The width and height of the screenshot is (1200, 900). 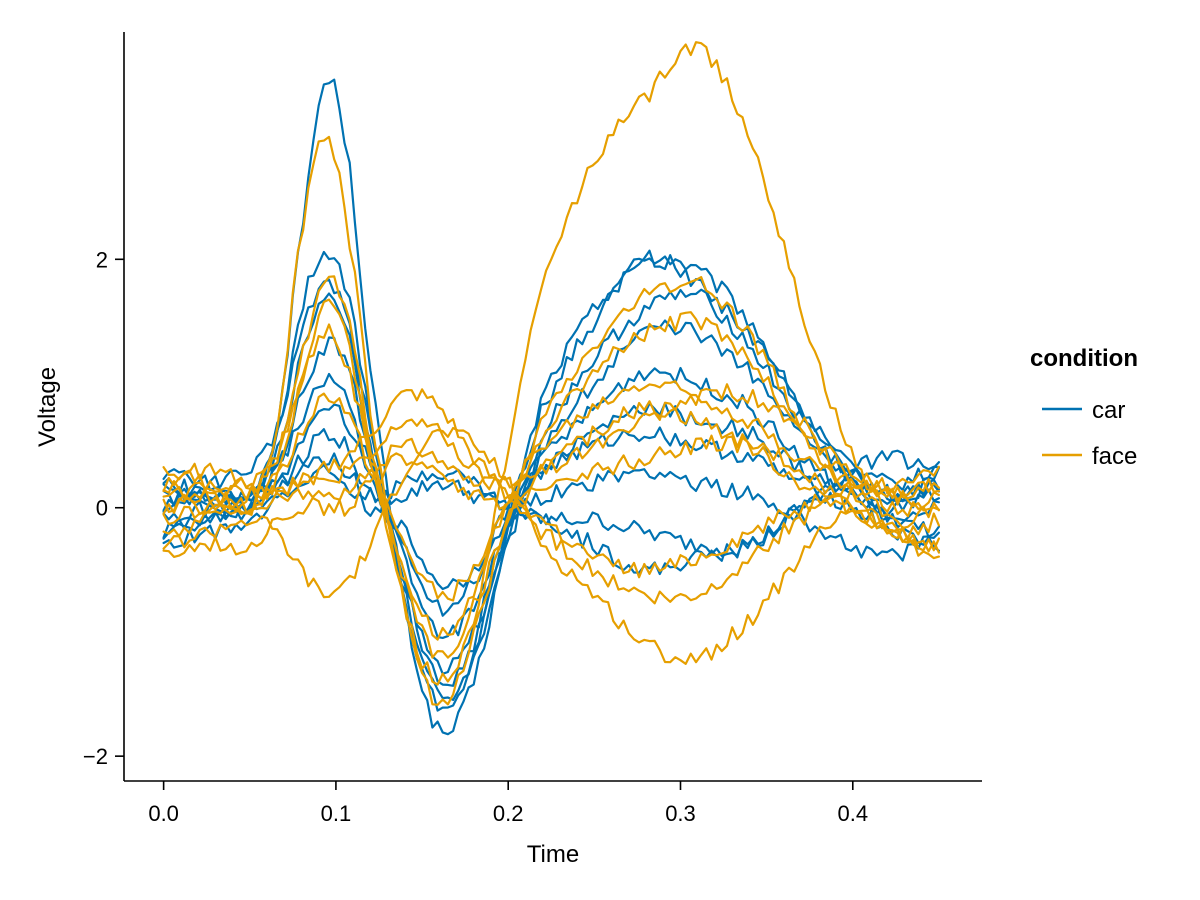 I want to click on x-tick-label: 0.3, so click(x=680, y=813).